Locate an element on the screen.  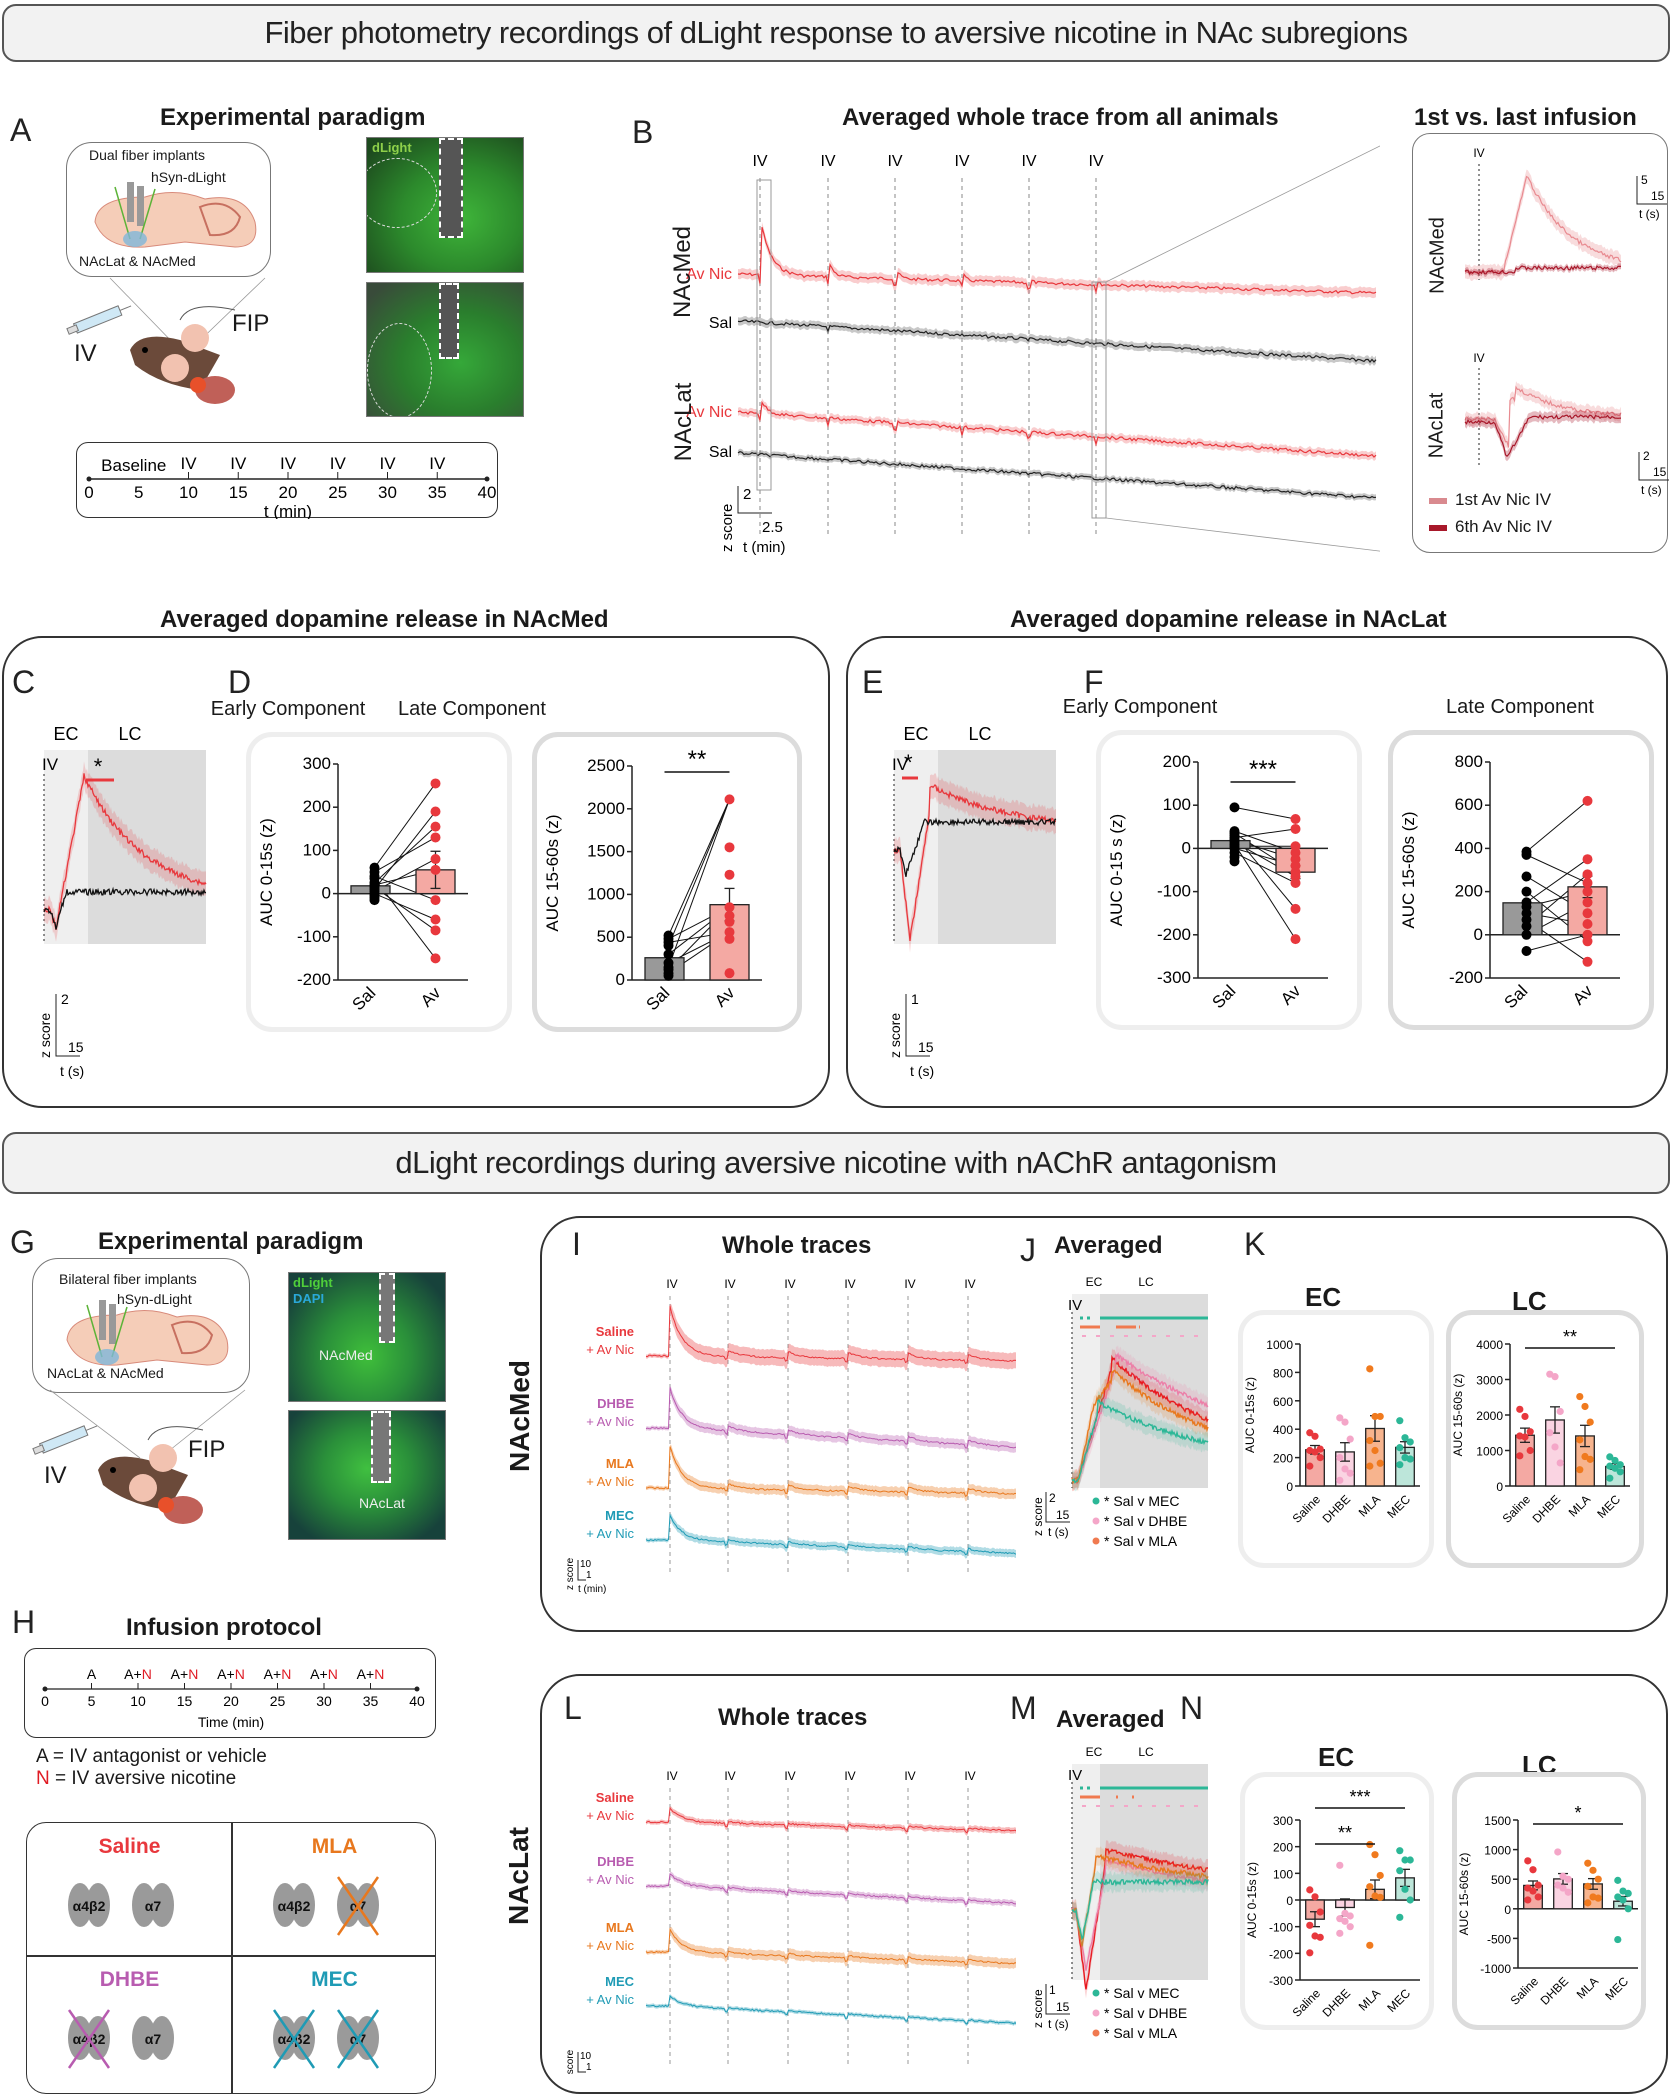
panel-letter-f: F is located at coordinates (1094, 682).